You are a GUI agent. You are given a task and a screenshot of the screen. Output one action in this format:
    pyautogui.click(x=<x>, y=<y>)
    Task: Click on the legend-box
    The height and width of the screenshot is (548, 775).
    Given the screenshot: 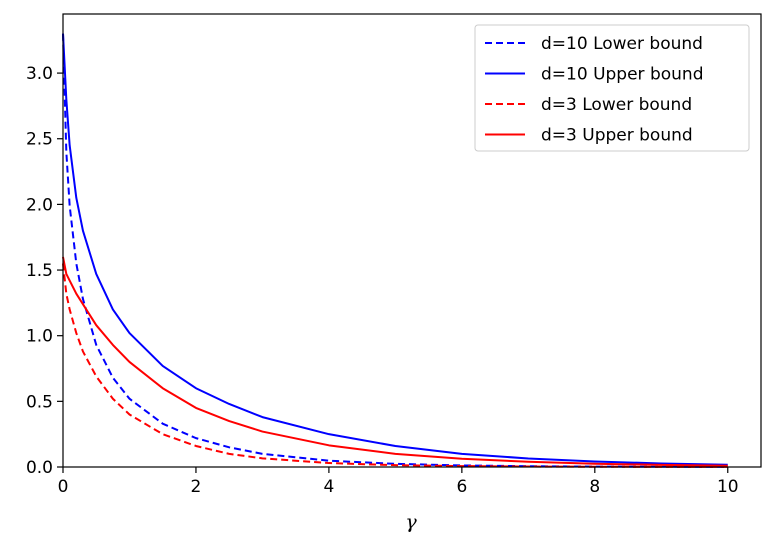 What is the action you would take?
    pyautogui.click(x=612, y=88)
    